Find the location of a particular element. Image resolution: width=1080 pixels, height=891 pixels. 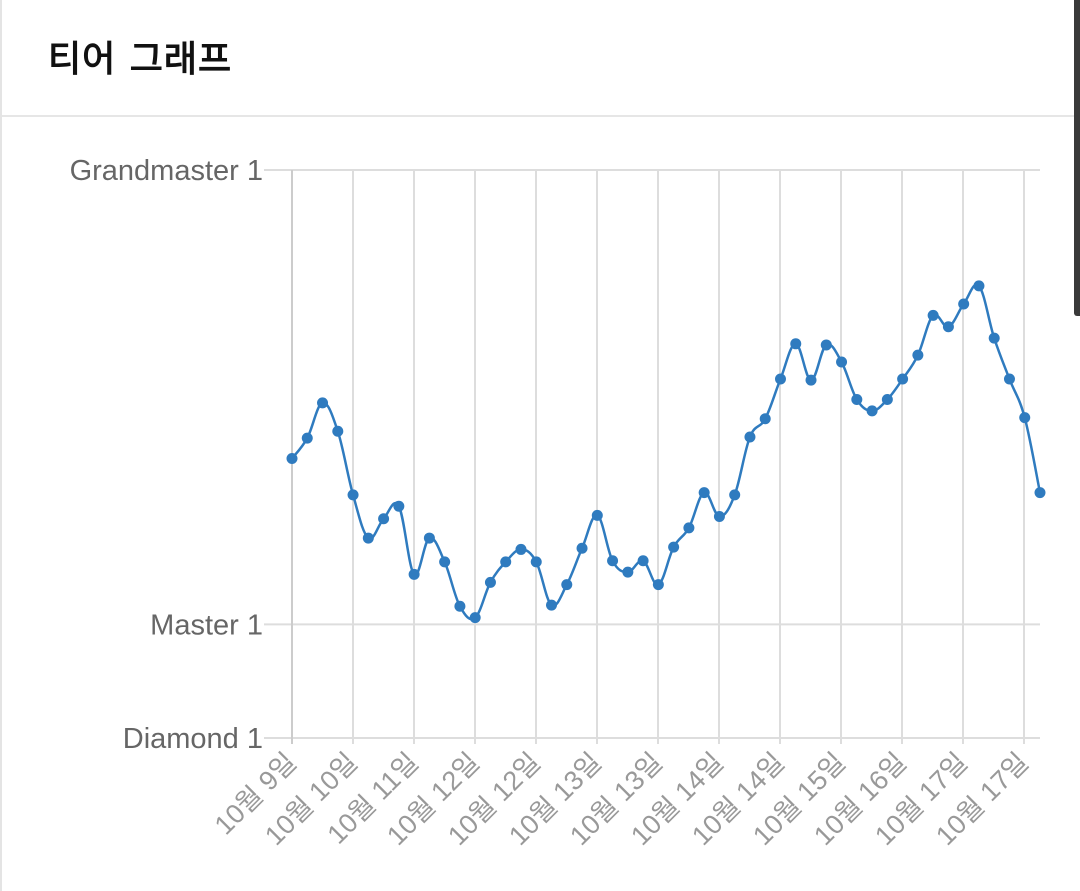

y-tick-label: Master 1 is located at coordinates (206, 625).